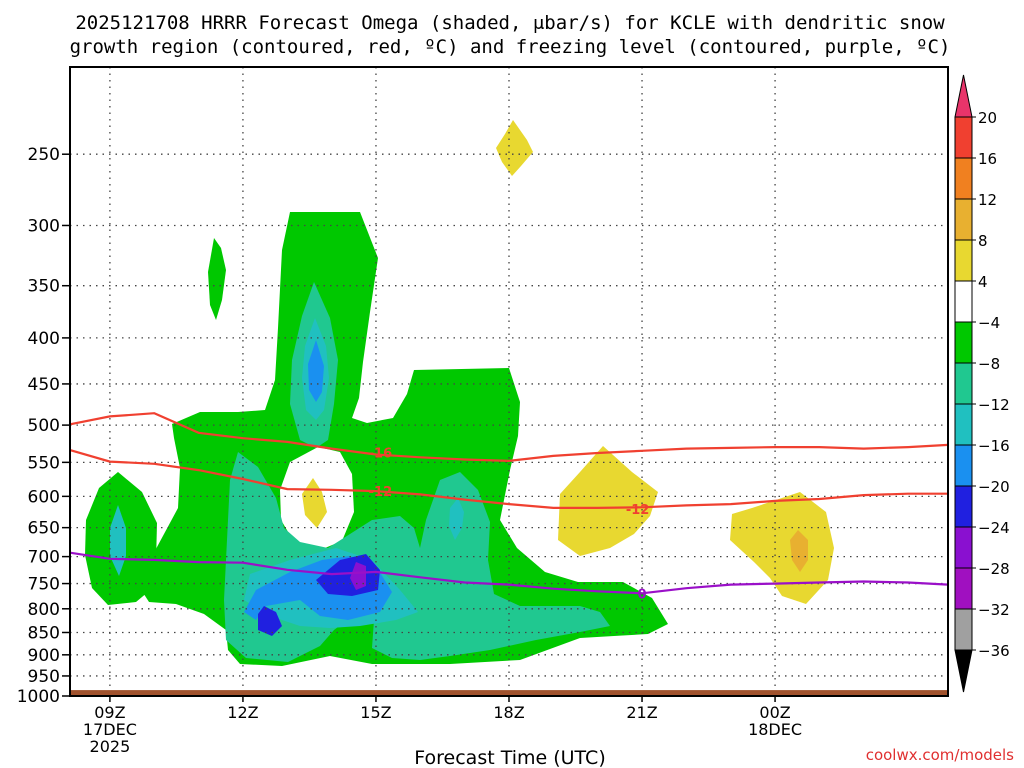 The height and width of the screenshot is (768, 1024). What do you see at coordinates (774, 712) in the screenshot?
I see `x-tick-label: 00Z` at bounding box center [774, 712].